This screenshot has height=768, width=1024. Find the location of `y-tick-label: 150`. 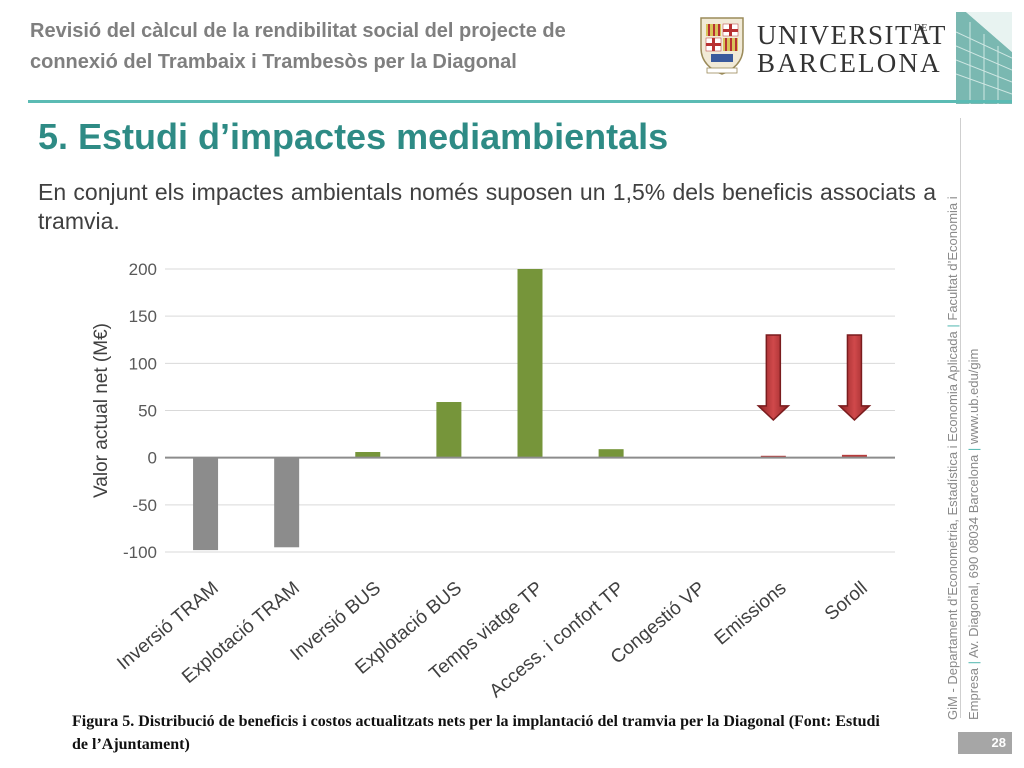

y-tick-label: 150 is located at coordinates (143, 316).